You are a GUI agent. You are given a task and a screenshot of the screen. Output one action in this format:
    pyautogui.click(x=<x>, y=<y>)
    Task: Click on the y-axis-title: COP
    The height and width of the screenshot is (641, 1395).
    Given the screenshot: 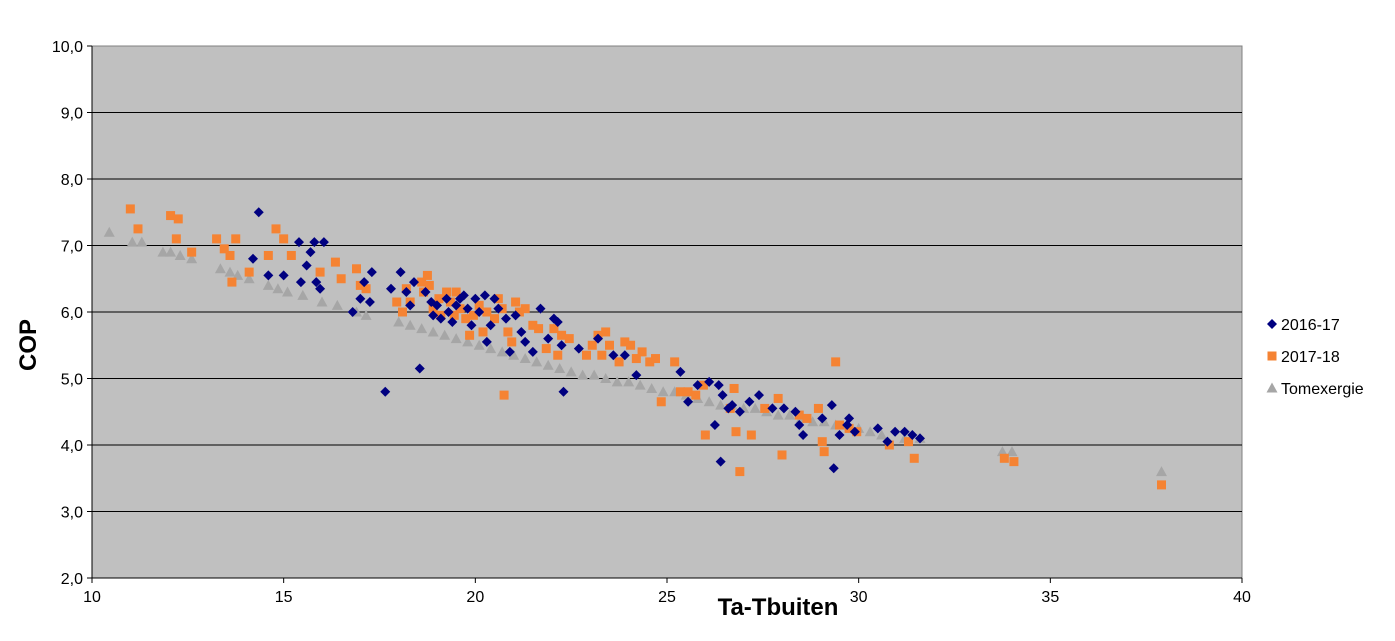 What is the action you would take?
    pyautogui.click(x=28, y=345)
    